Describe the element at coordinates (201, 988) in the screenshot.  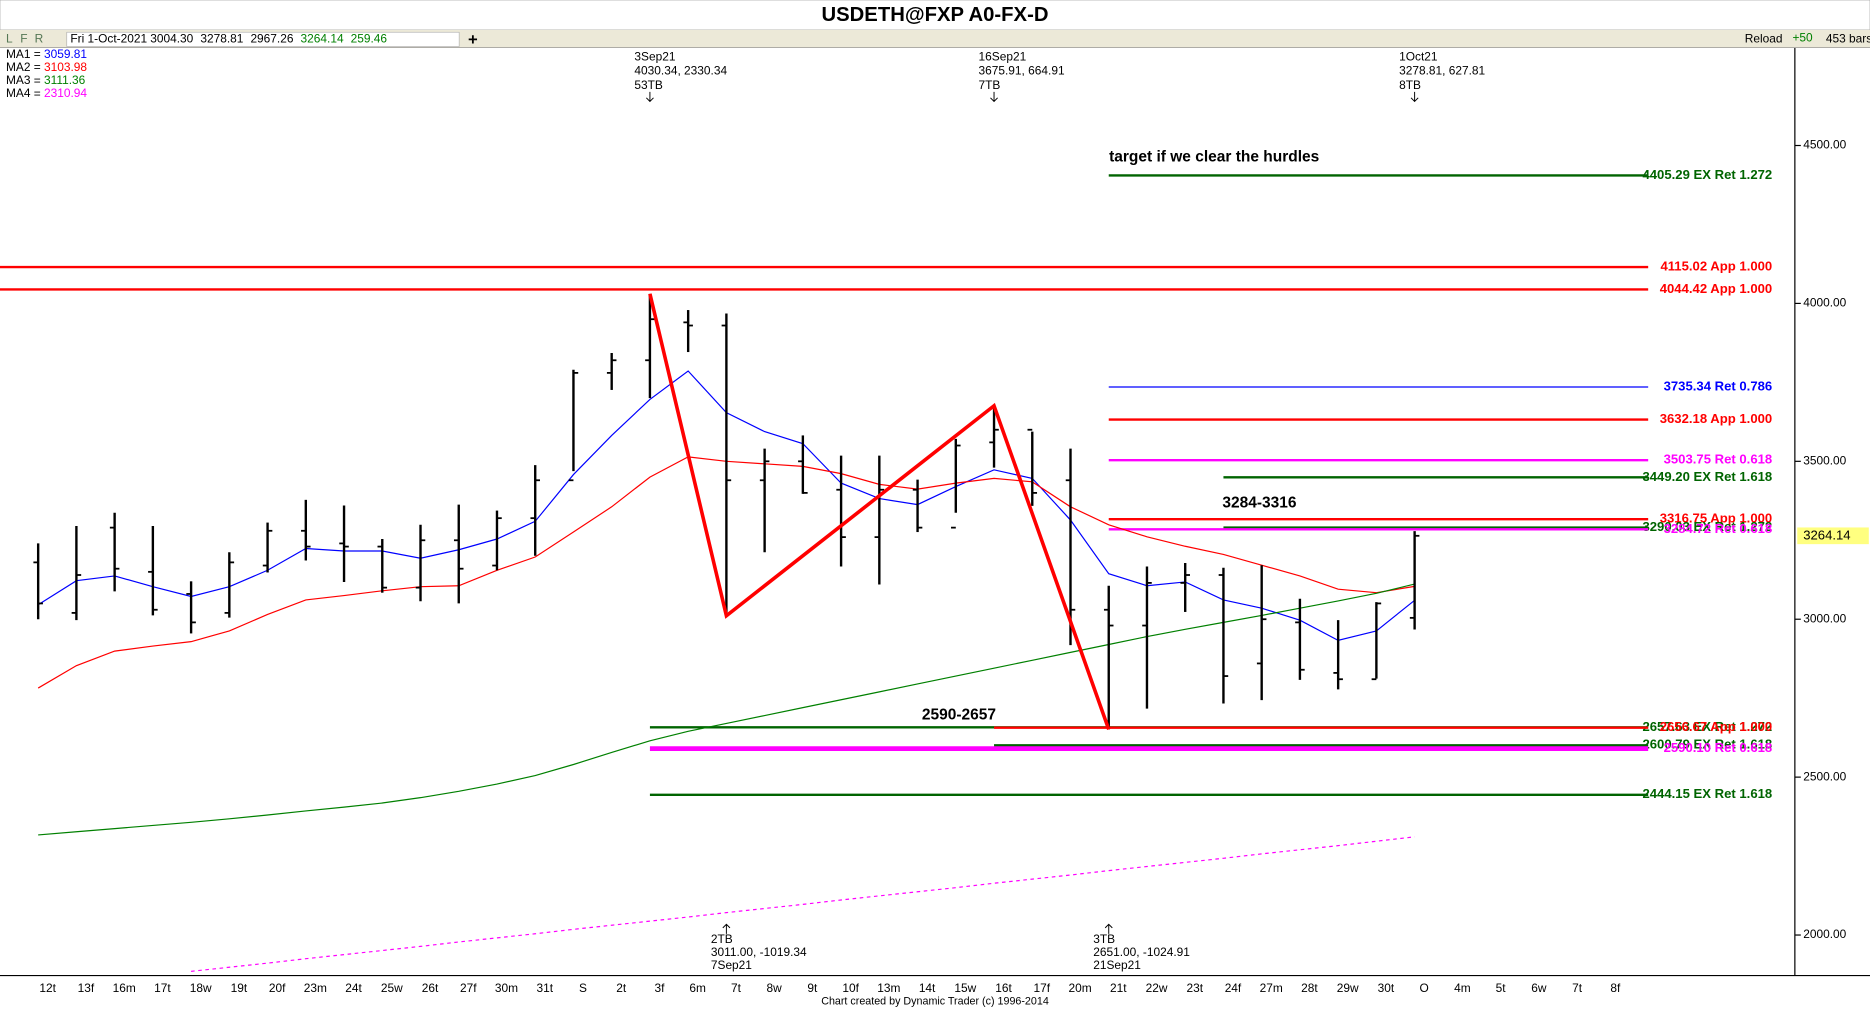
I see `x-tick-label: 18w` at that location.